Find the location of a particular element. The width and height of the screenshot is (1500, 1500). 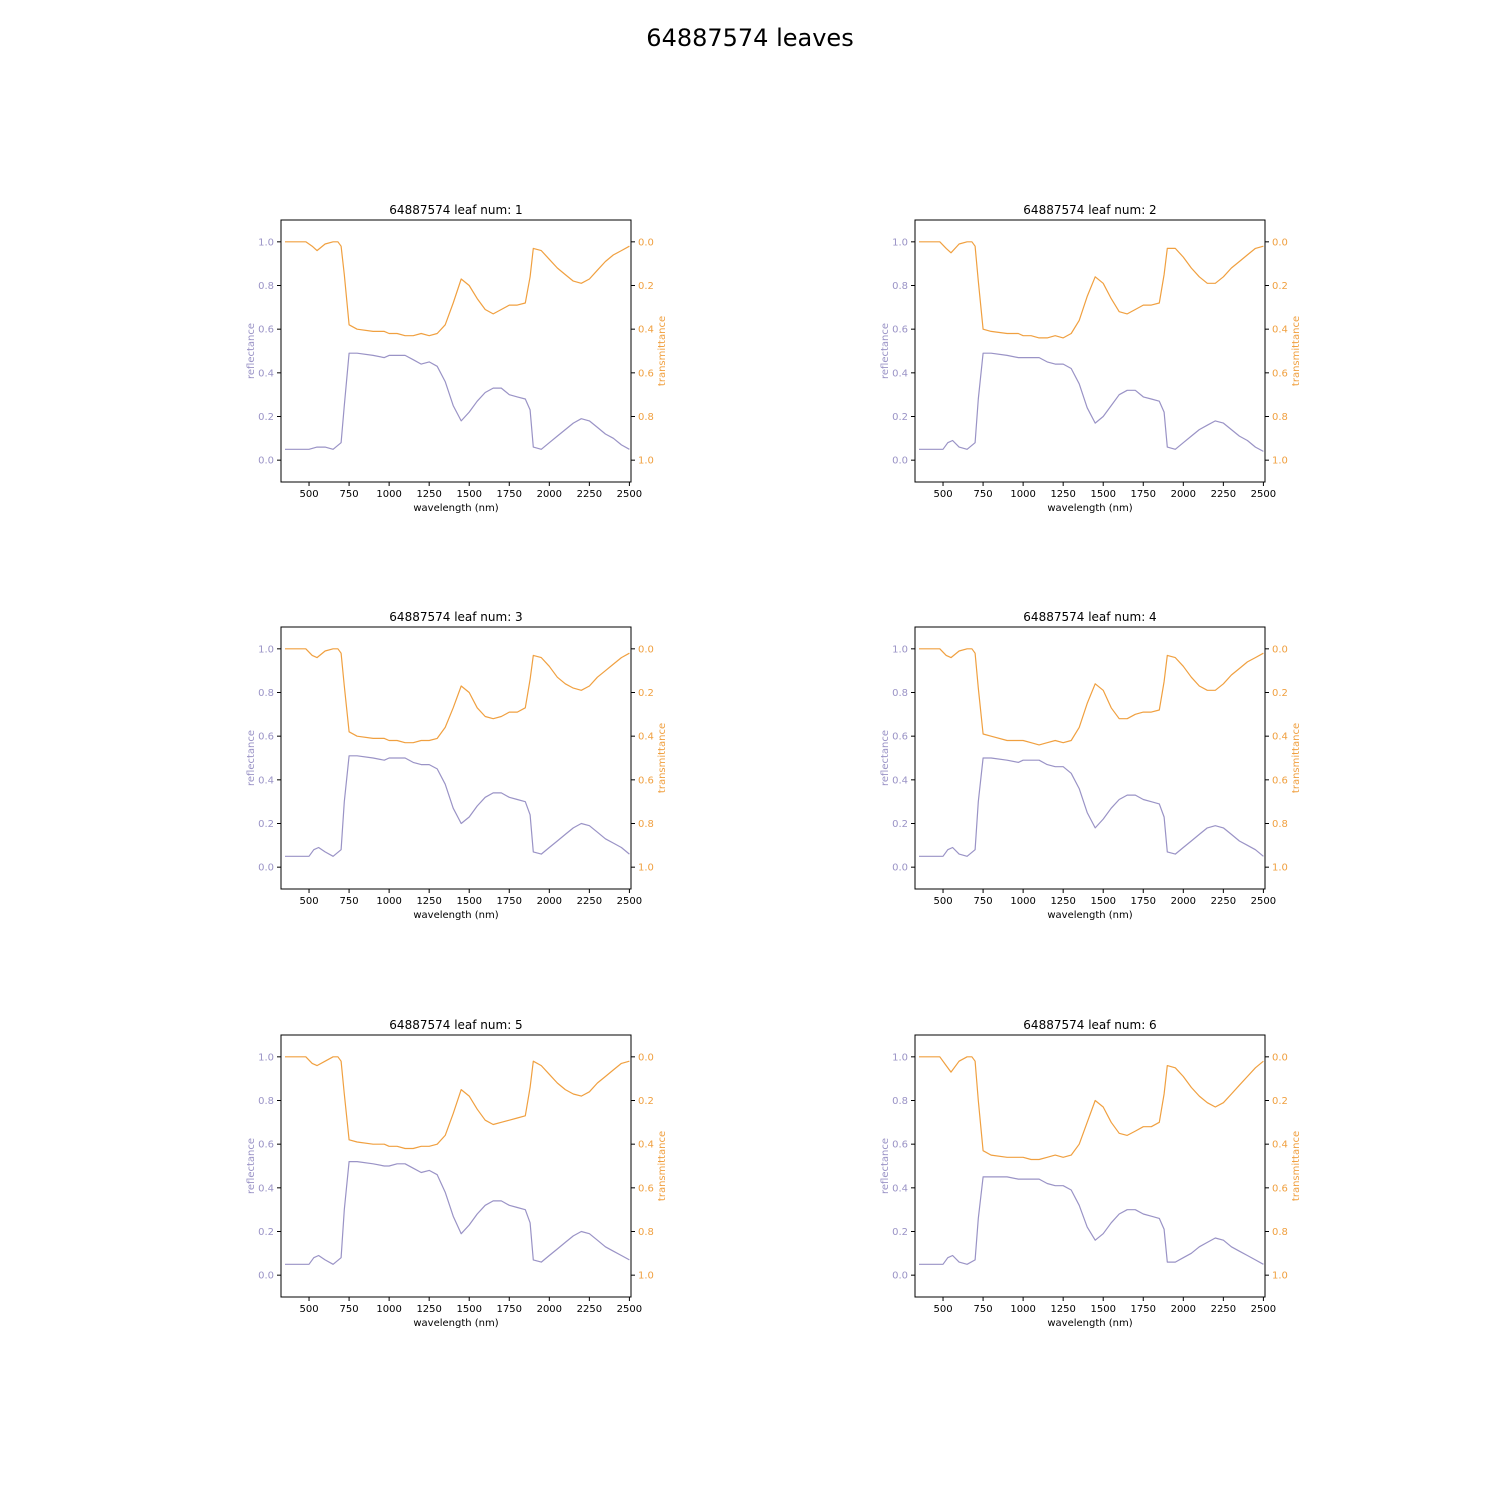

y2-tick-label: 0.2 is located at coordinates (1280, 693).